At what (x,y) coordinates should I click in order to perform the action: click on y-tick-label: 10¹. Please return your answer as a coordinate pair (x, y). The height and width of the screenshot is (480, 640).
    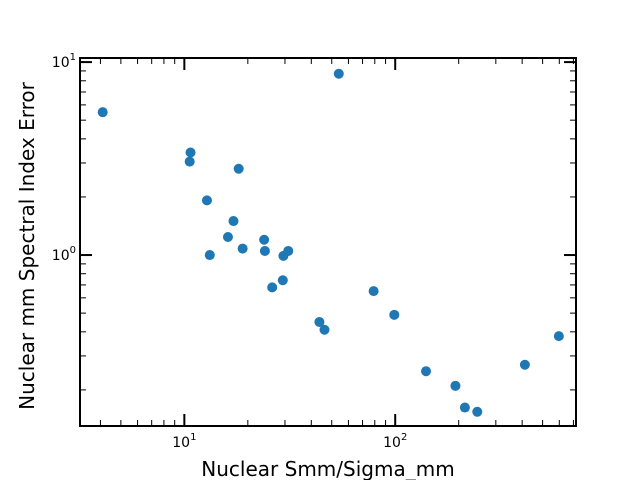
    Looking at the image, I should click on (64, 61).